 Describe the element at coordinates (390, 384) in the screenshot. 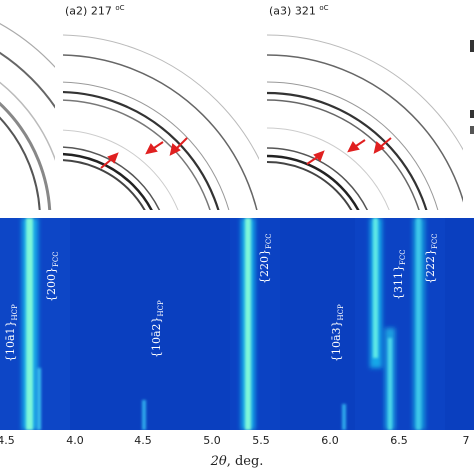

I see `peak-band-311-late` at that location.